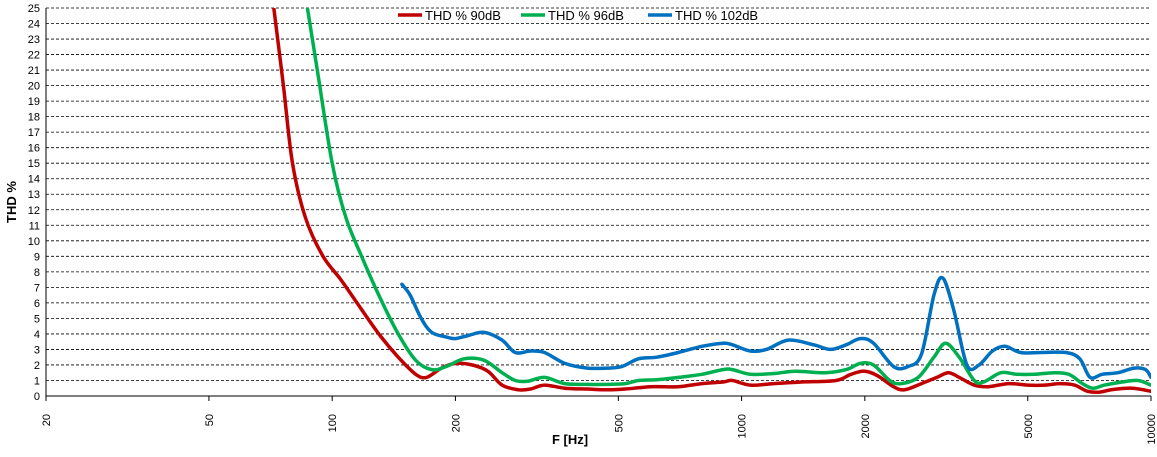 The height and width of the screenshot is (457, 1157). I want to click on x-tick-label: 200, so click(456, 423).